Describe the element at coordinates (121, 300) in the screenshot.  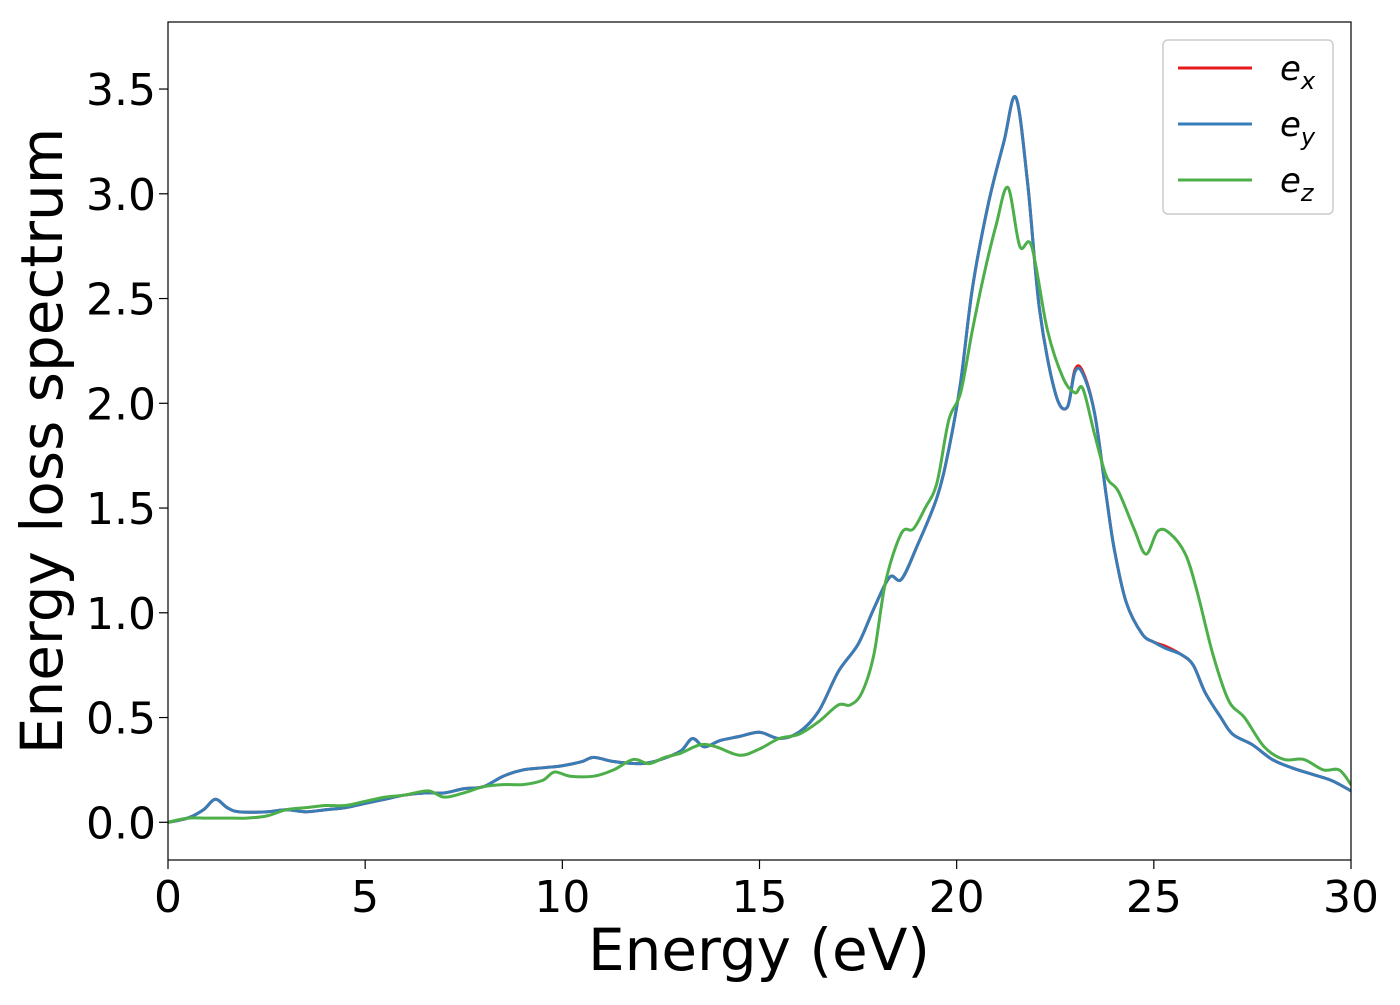
I see `y-tick-label: 2.5` at that location.